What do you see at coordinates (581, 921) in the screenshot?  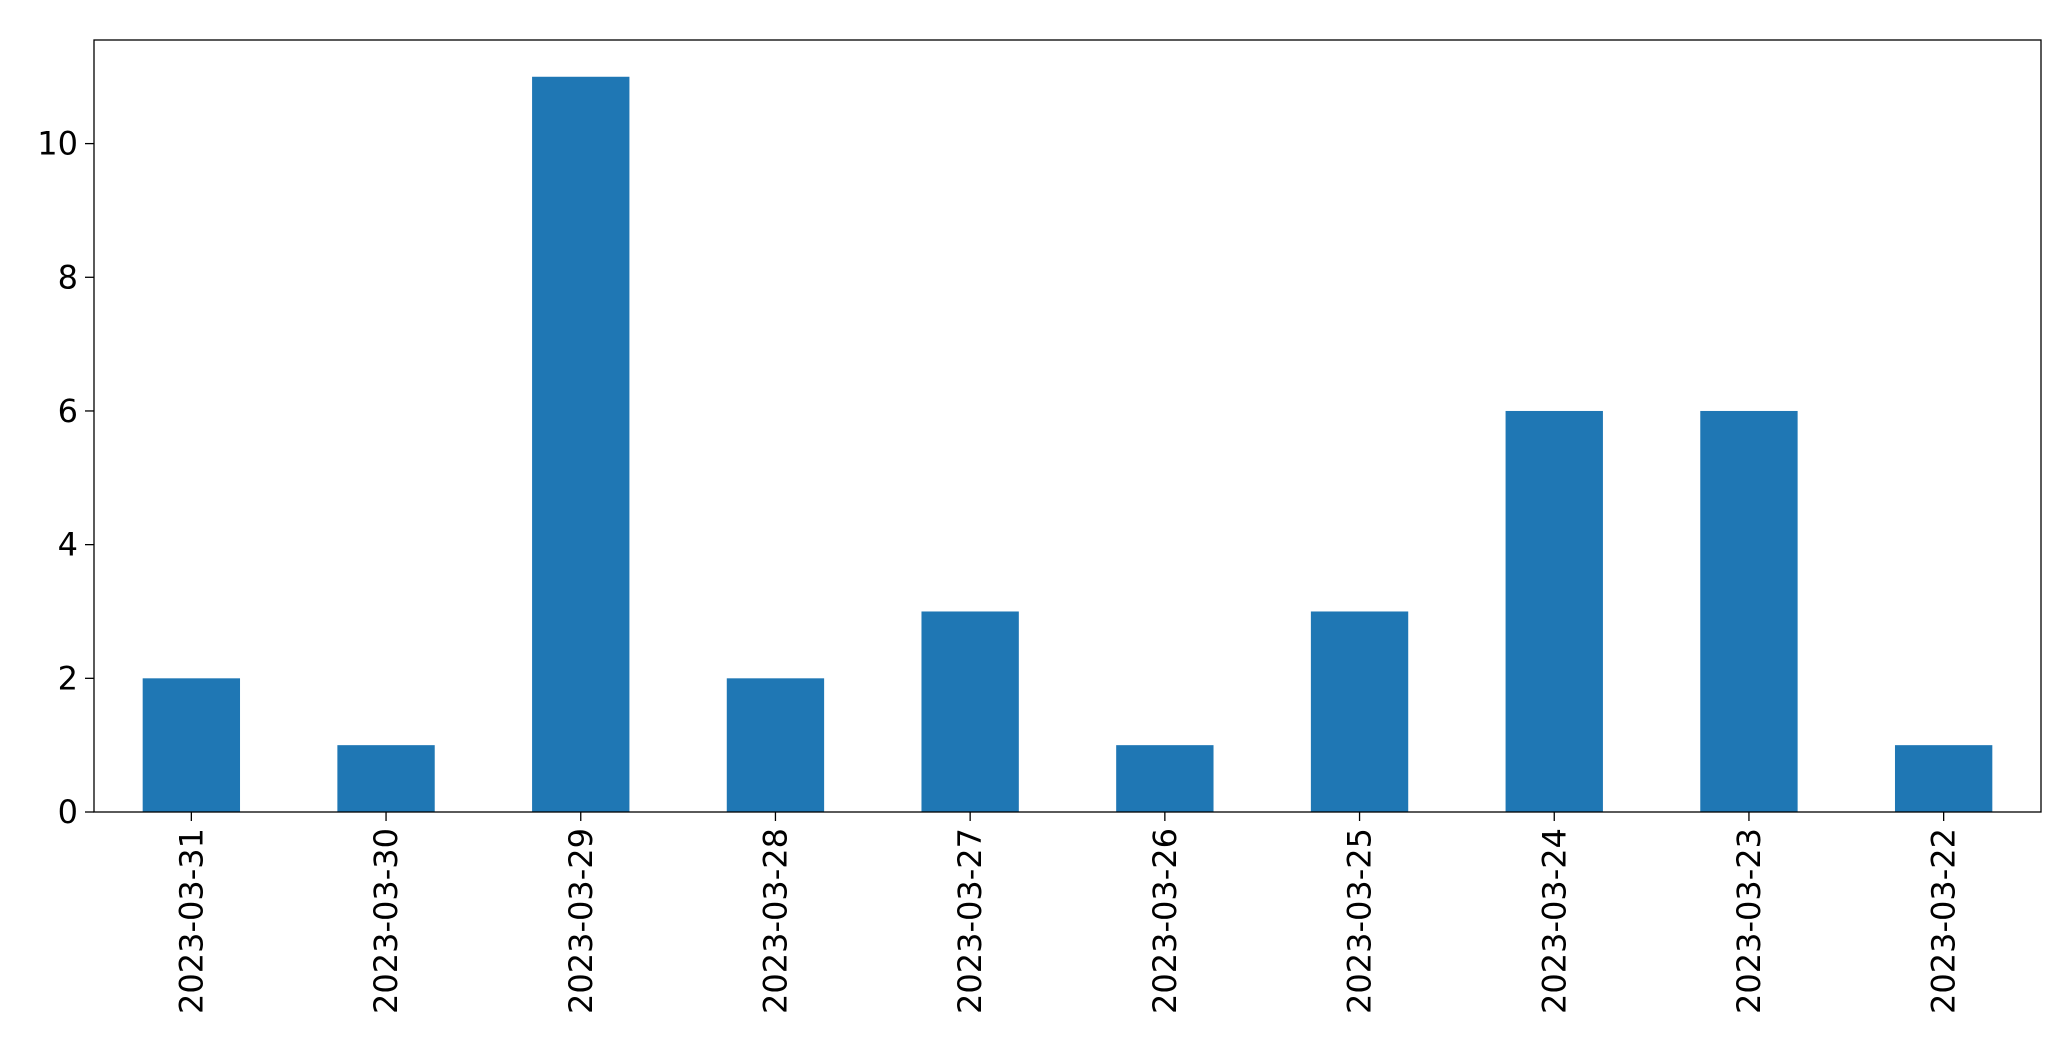 I see `x-tick-label: 2023-03-29` at bounding box center [581, 921].